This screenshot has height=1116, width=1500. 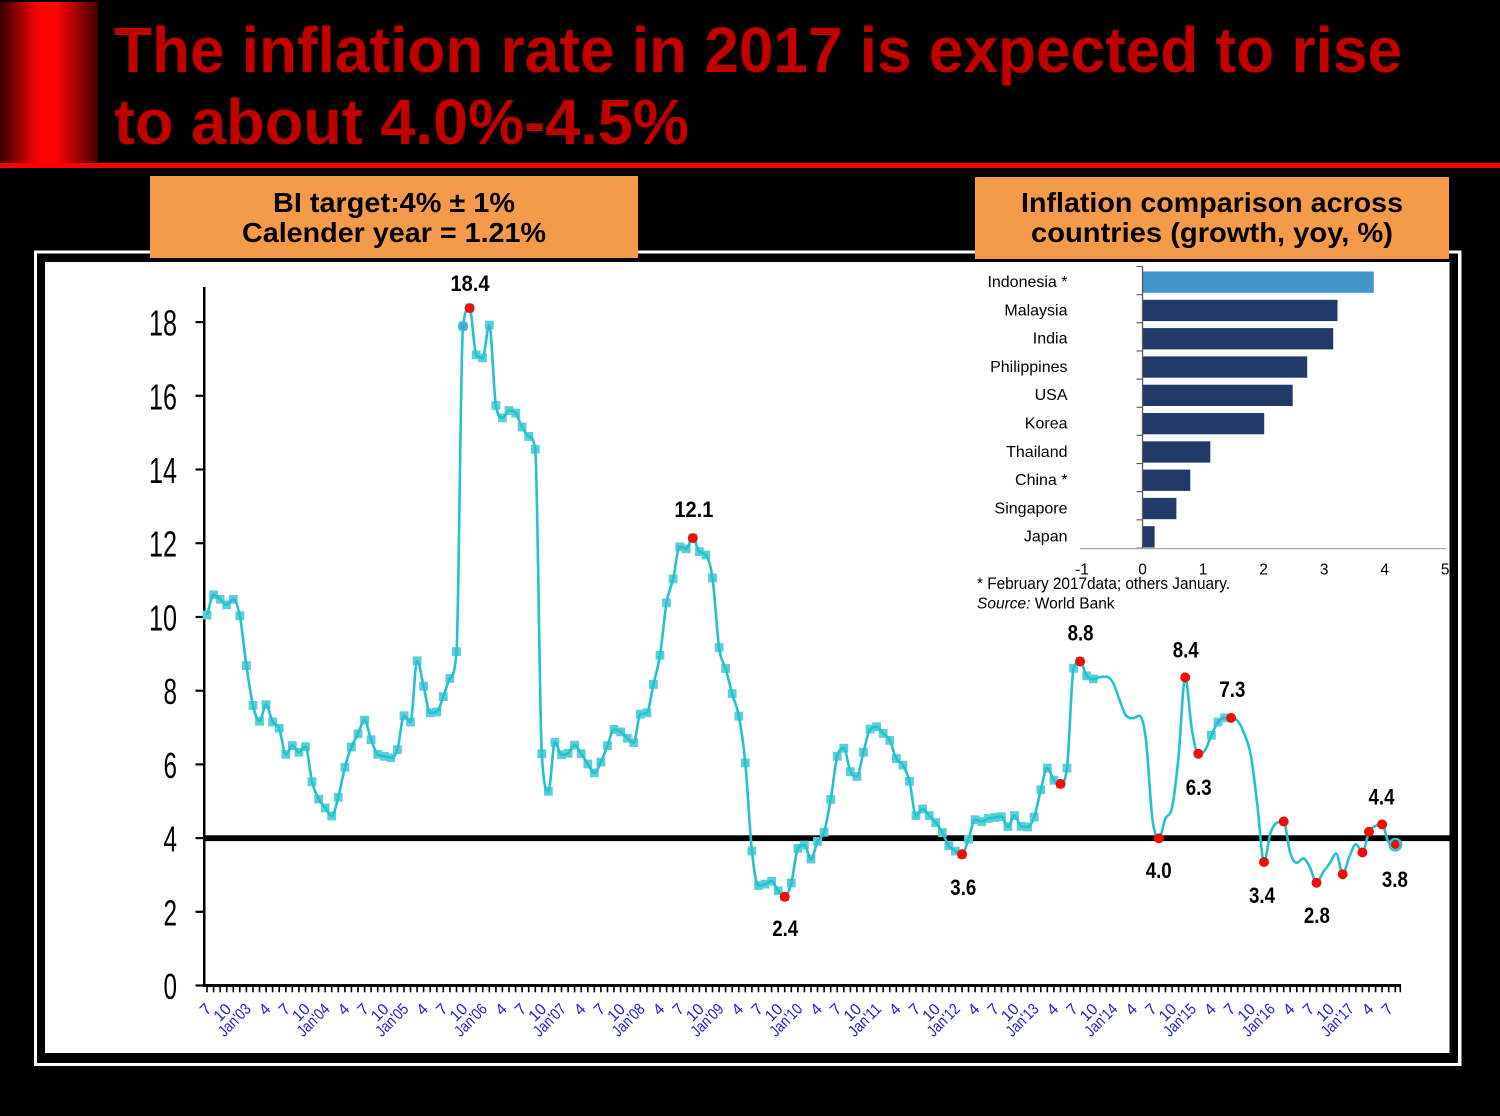 I want to click on svg-text: Korea, so click(x=1046, y=424).